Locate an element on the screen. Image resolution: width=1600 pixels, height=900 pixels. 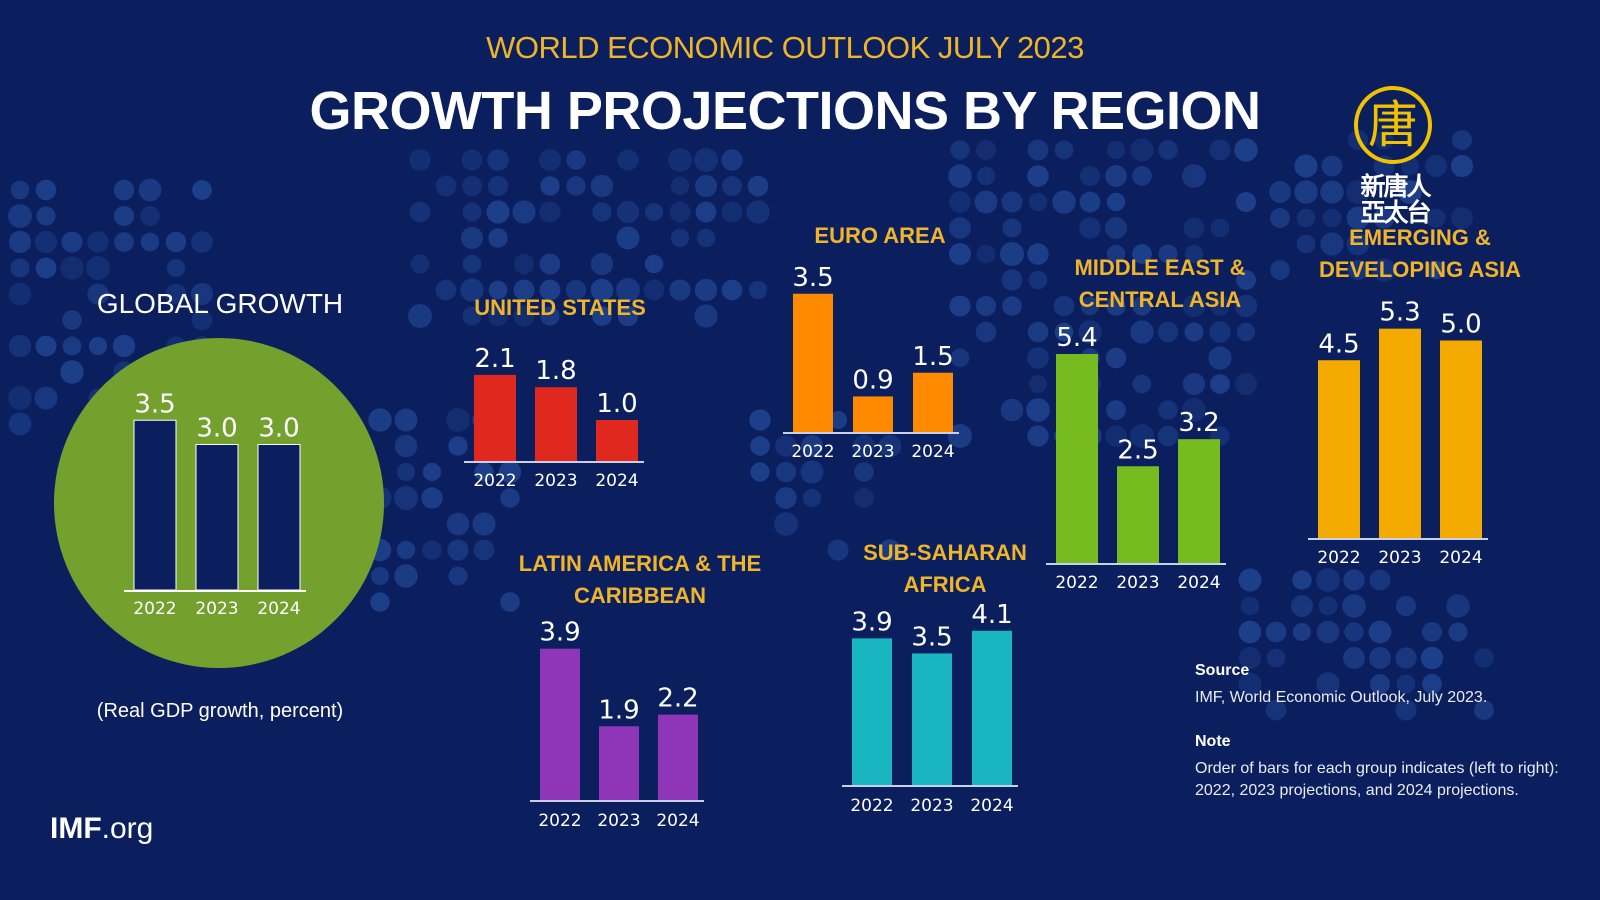
imf-org-link: IMF.org is located at coordinates (101, 829).